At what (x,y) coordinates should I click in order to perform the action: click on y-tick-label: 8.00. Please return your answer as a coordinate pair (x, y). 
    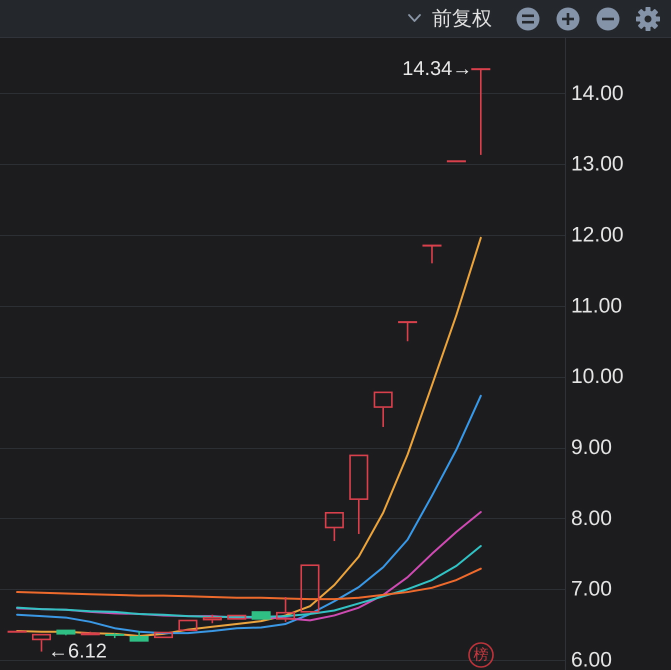
    Looking at the image, I should click on (591, 518).